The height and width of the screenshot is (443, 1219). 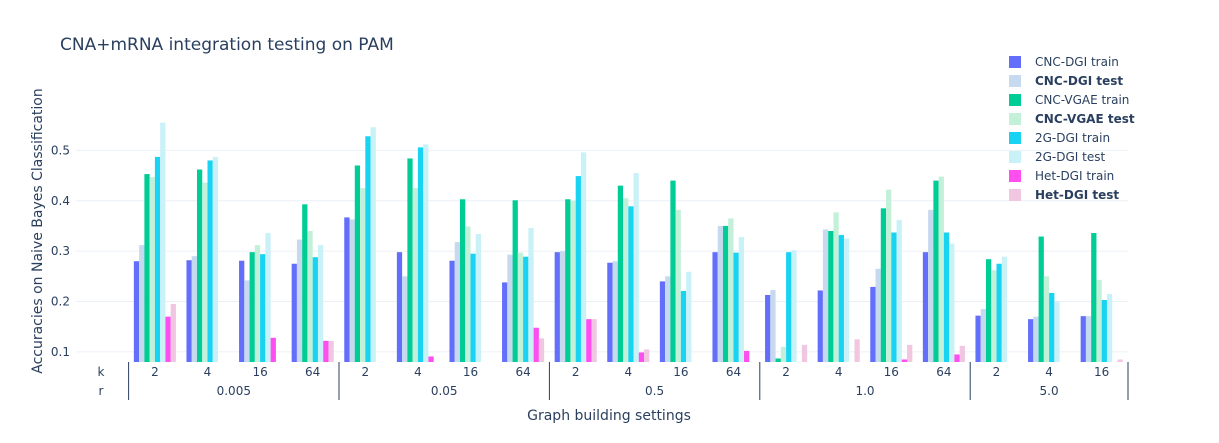 What do you see at coordinates (1066, 81) in the screenshot?
I see `legend-item: CNC-DGI test` at bounding box center [1066, 81].